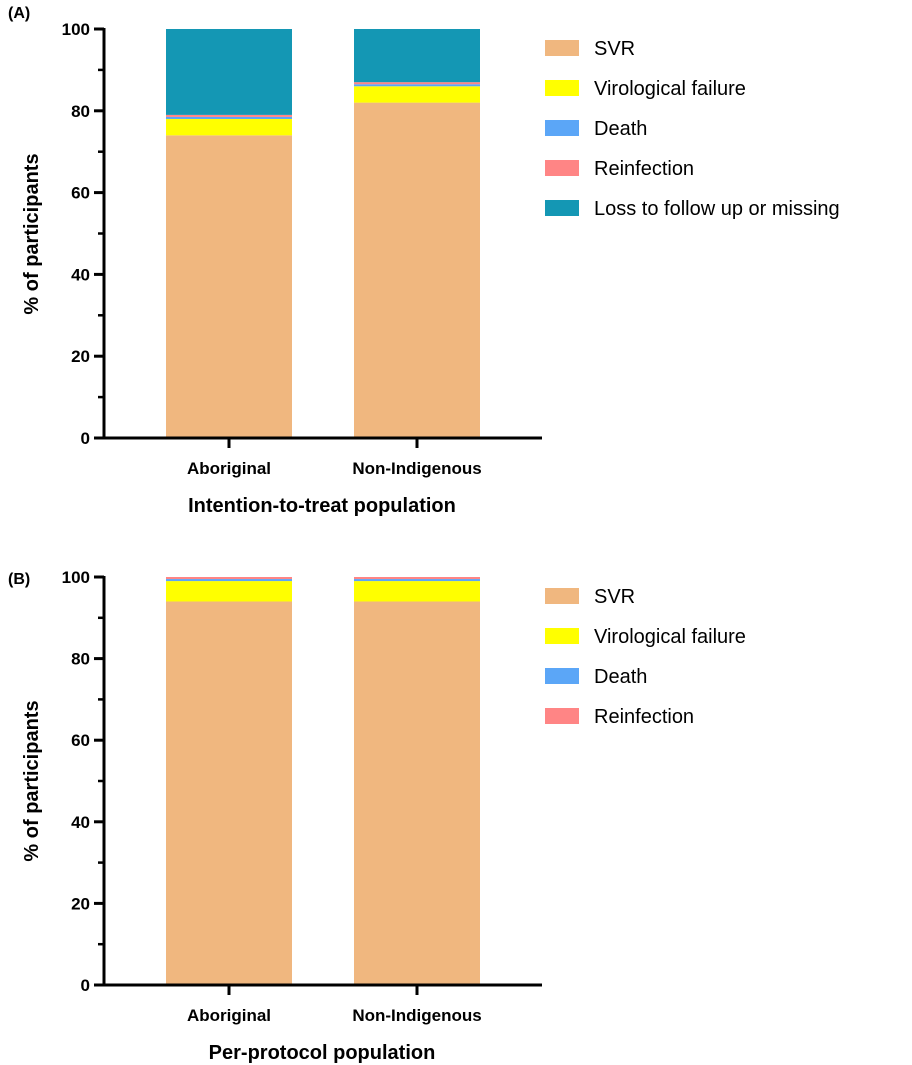 The image size is (912, 1065). What do you see at coordinates (645, 657) in the screenshot?
I see `legend: SVR Virological failure Death Reinfection` at bounding box center [645, 657].